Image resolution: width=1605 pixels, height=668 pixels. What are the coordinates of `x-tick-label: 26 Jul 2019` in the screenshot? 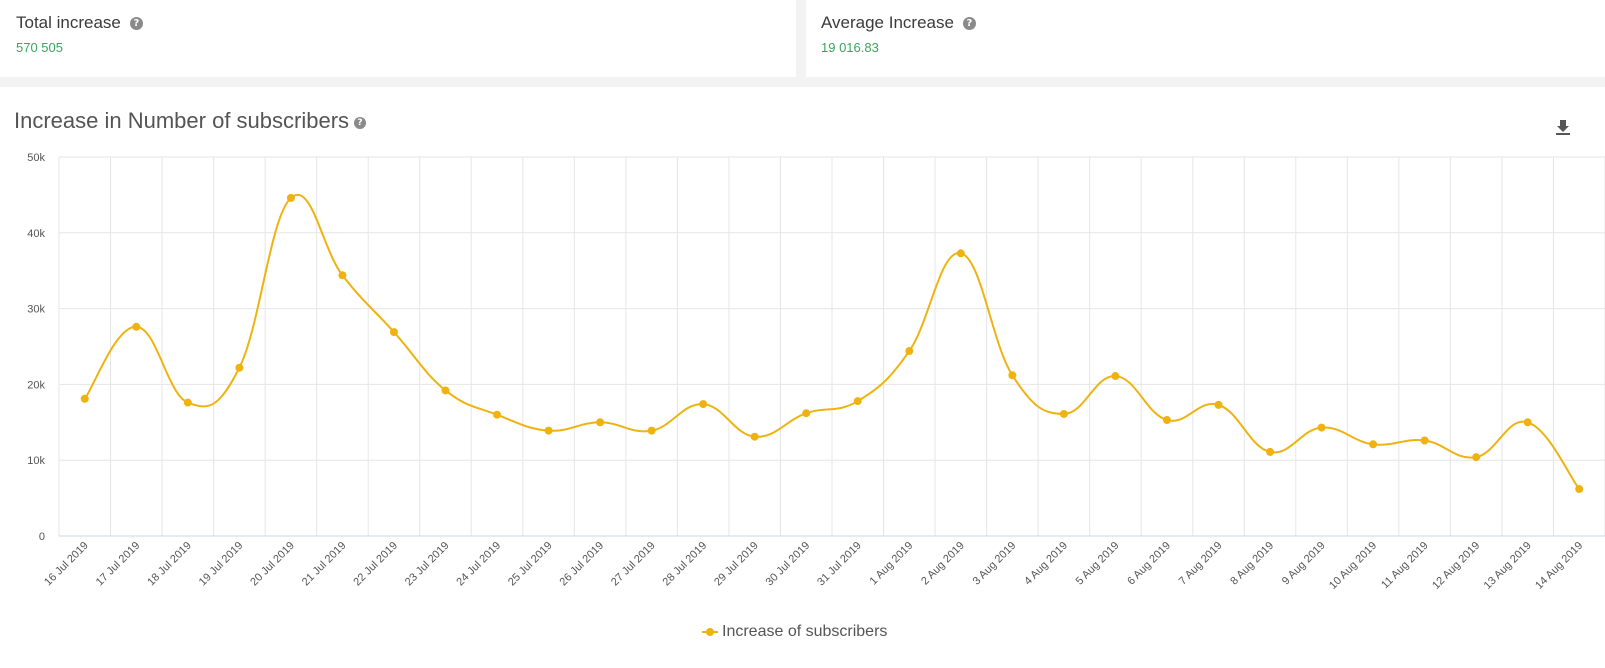 It's located at (582, 564).